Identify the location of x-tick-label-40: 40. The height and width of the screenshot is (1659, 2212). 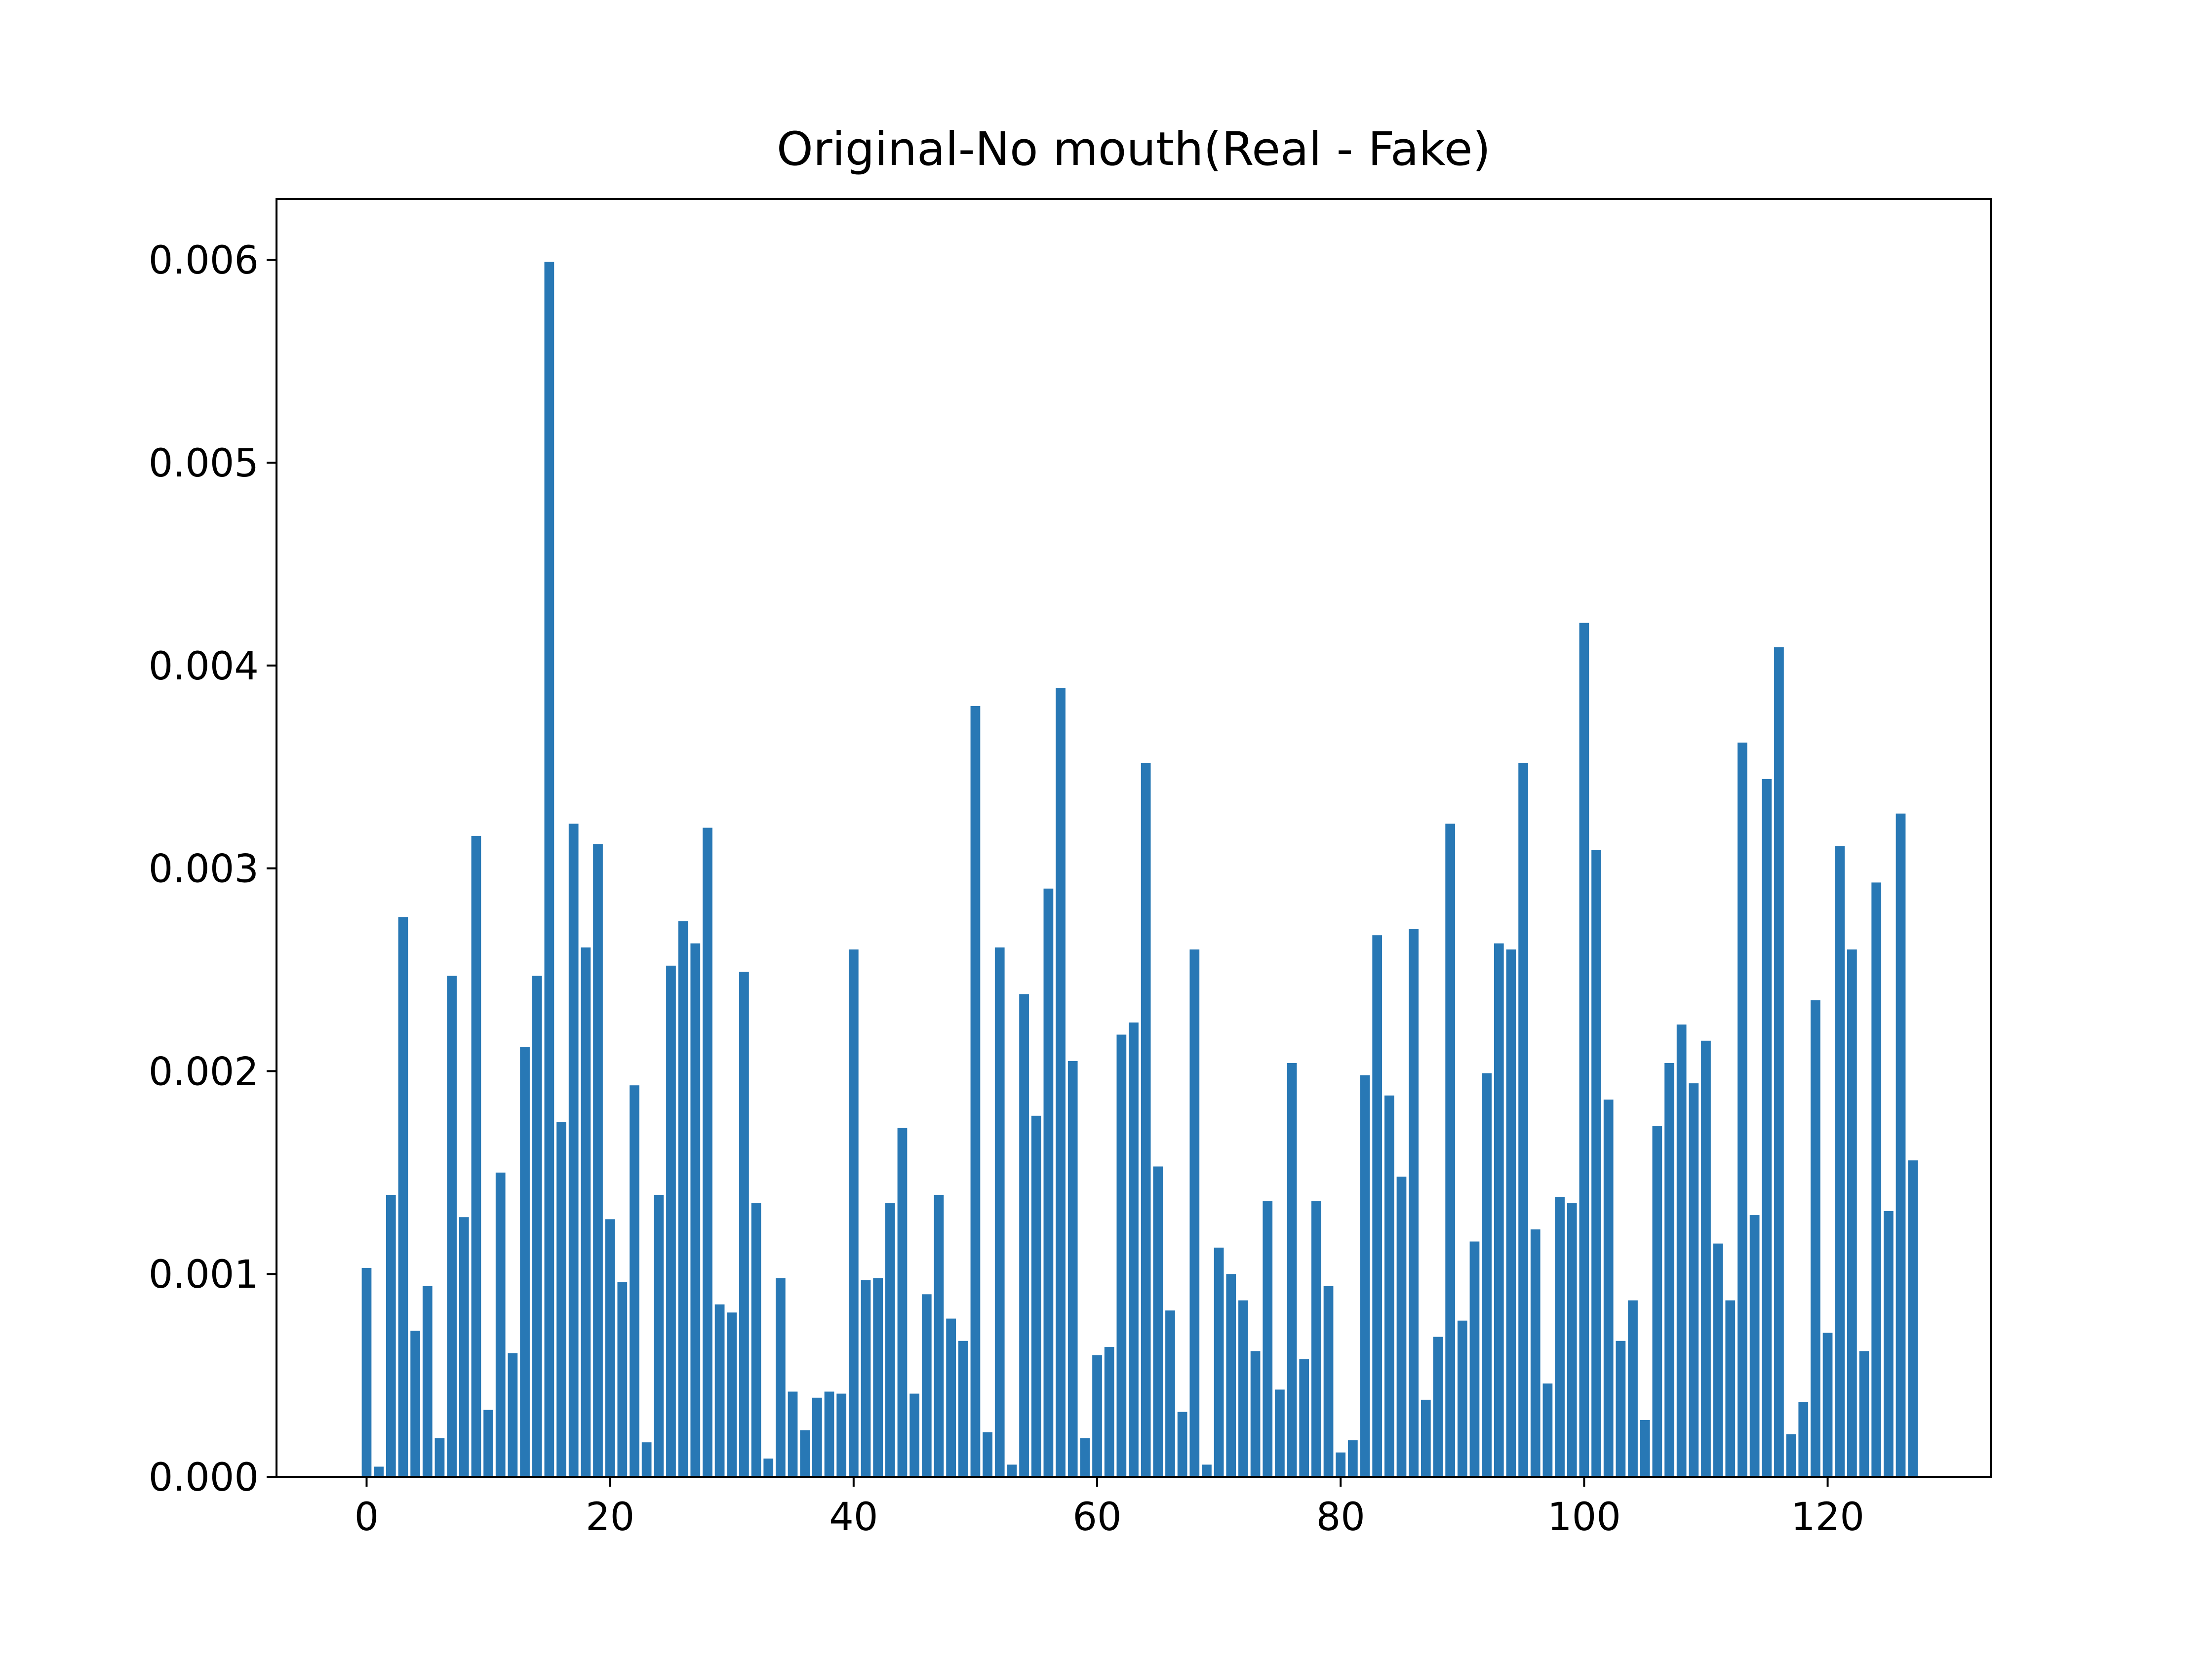
(853, 1518).